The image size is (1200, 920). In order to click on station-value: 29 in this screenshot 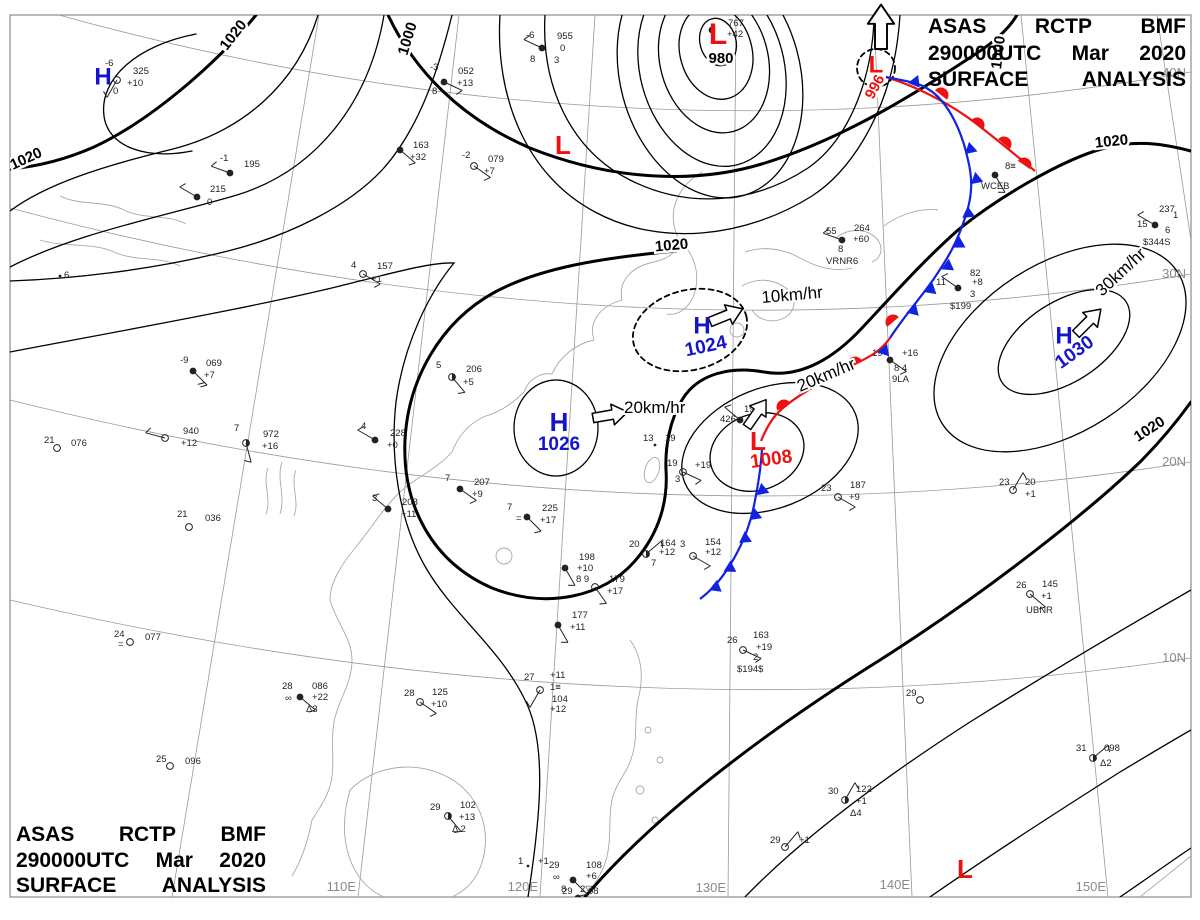, I will do `click(567, 891)`.